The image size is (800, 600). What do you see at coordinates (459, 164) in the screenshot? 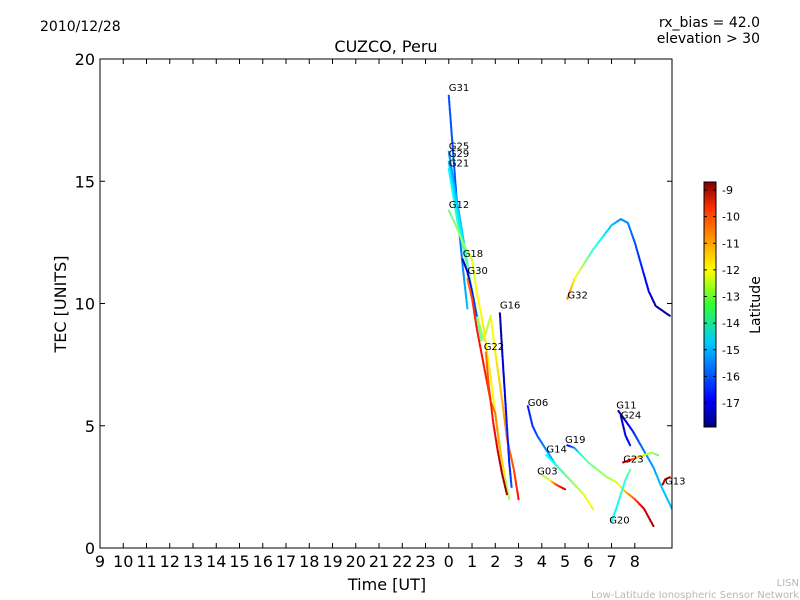
I see `series-label: G21` at bounding box center [459, 164].